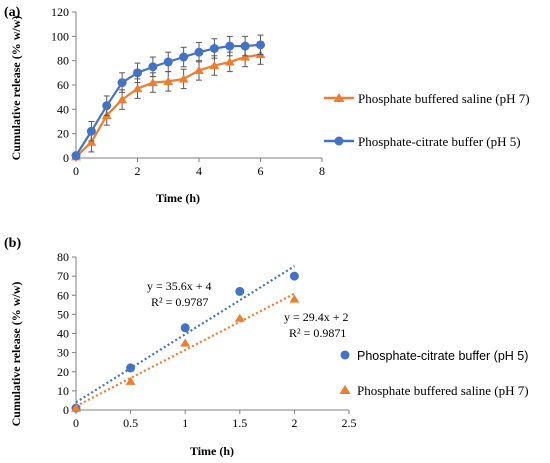 The width and height of the screenshot is (550, 463). I want to click on legend-a-label-pcb: Phosphate-citrate buffer (pH 5), so click(439, 141).